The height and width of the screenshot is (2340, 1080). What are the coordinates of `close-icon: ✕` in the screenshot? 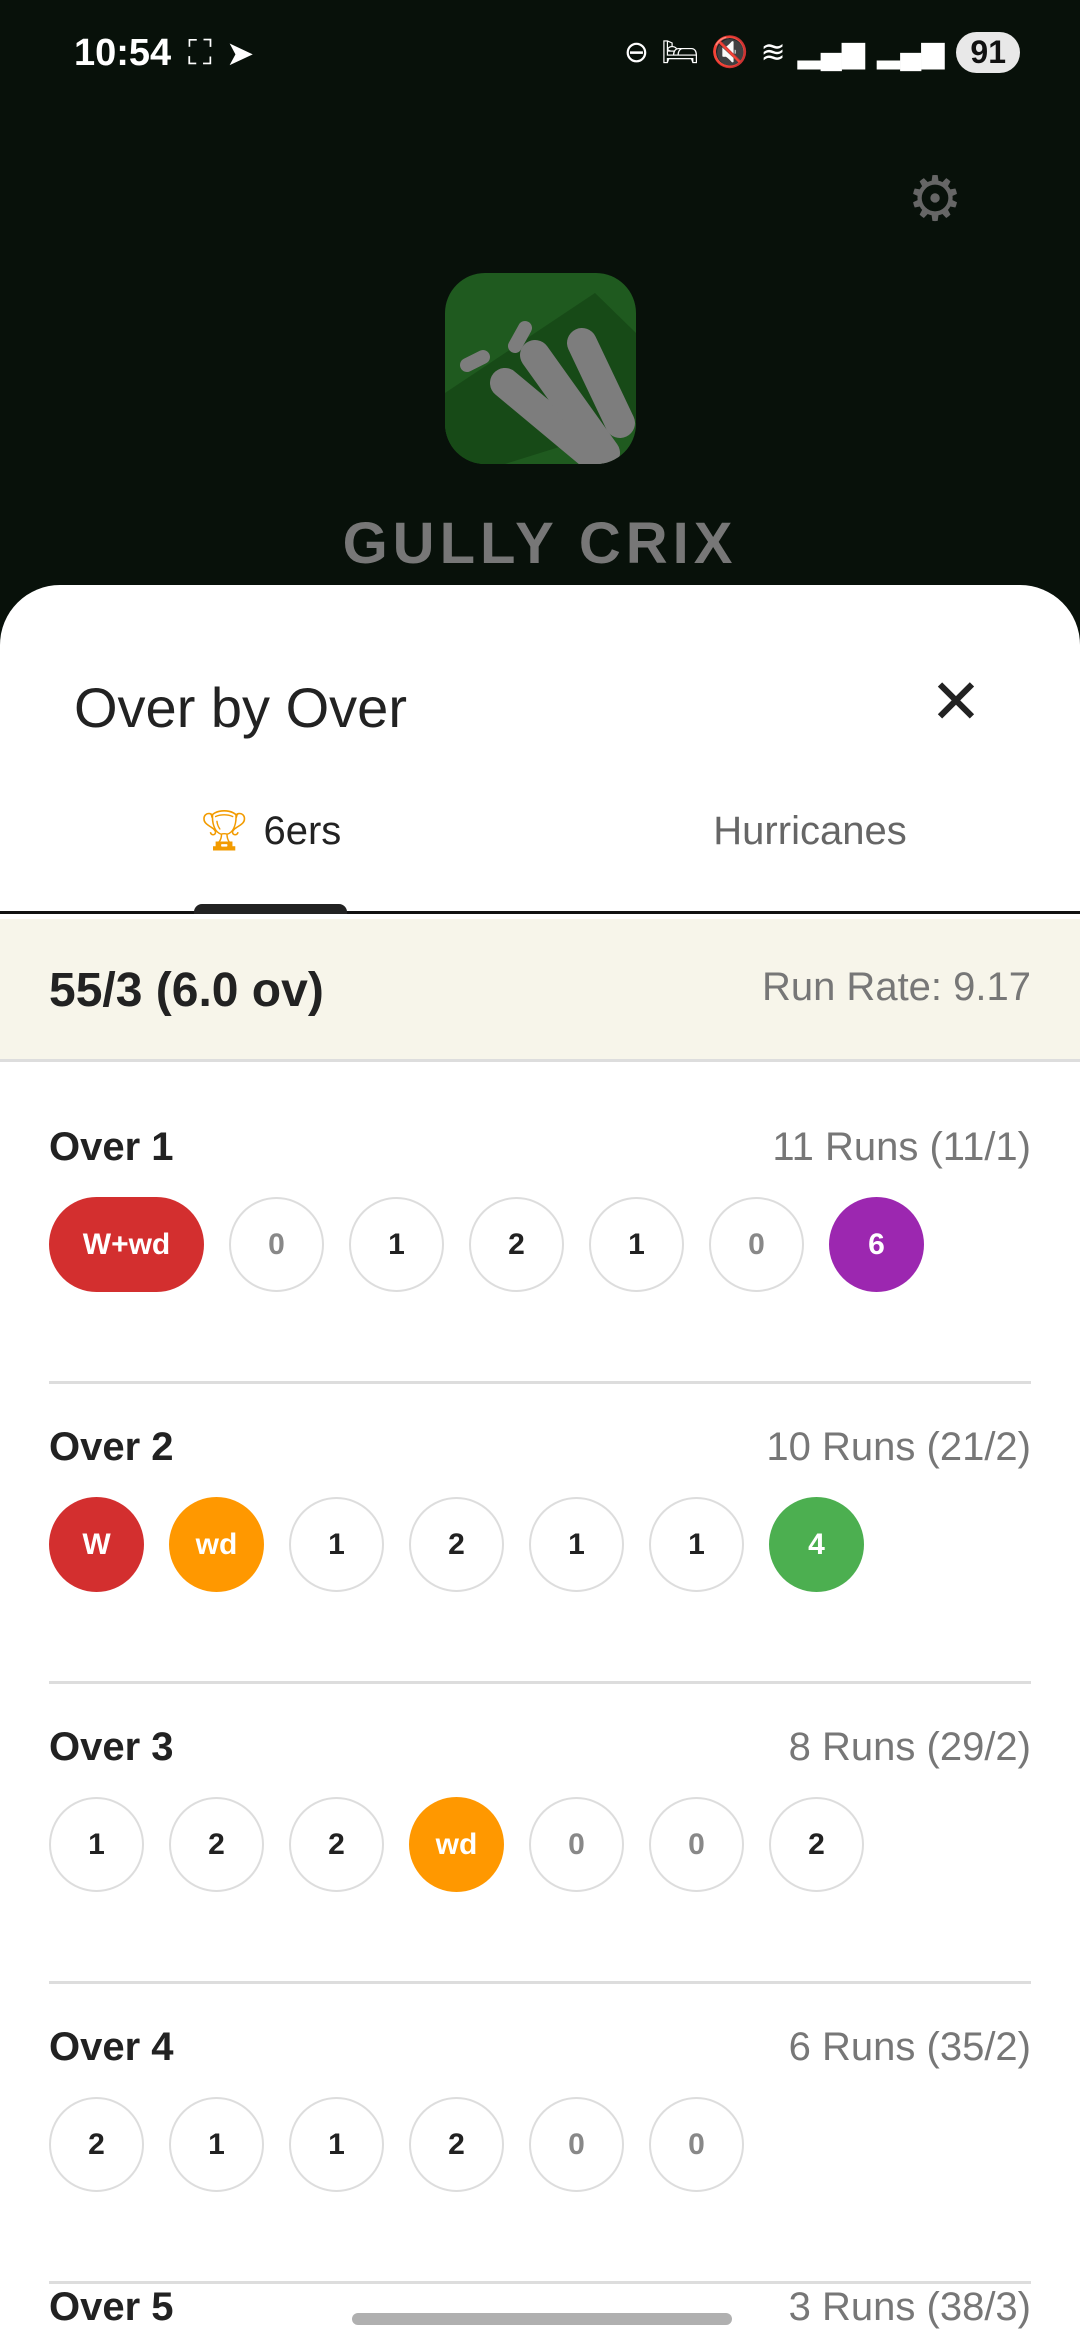 It's located at (956, 702).